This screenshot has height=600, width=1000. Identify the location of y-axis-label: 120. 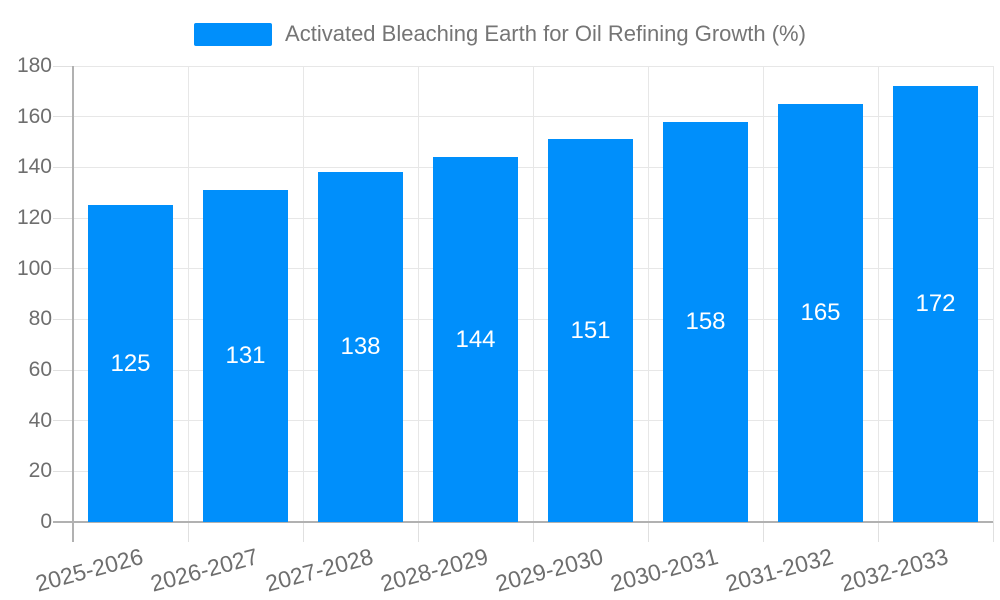
(34, 217).